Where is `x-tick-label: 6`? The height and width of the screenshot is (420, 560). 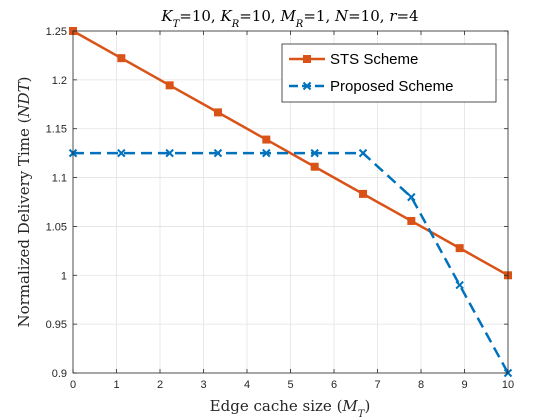 x-tick-label: 6 is located at coordinates (334, 385).